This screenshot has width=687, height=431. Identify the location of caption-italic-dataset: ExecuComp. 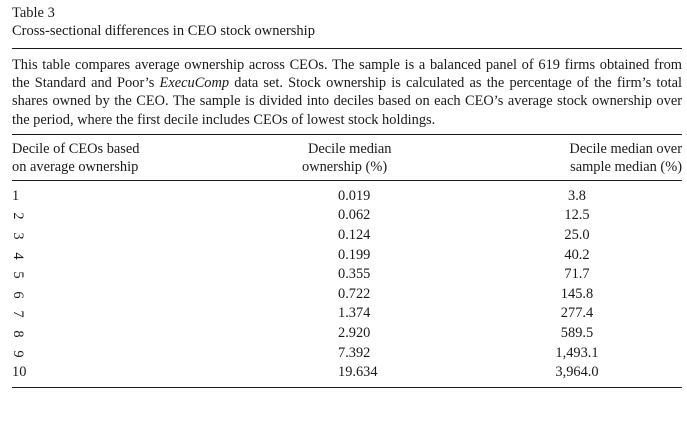
(194, 83).